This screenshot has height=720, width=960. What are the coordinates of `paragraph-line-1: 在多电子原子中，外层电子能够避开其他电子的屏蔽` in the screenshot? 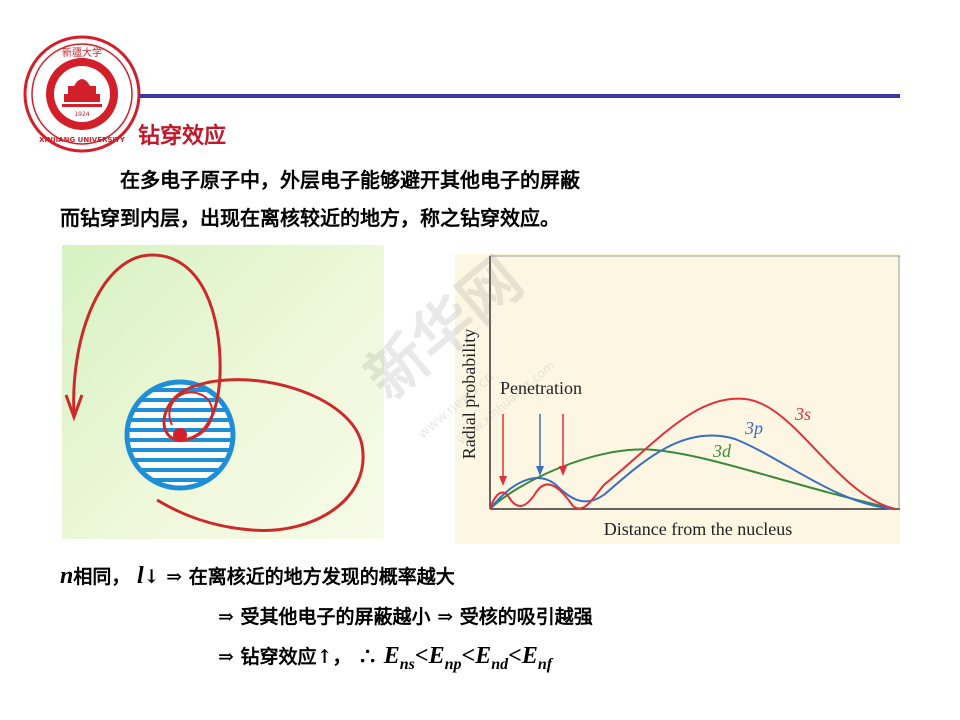 It's located at (350, 180).